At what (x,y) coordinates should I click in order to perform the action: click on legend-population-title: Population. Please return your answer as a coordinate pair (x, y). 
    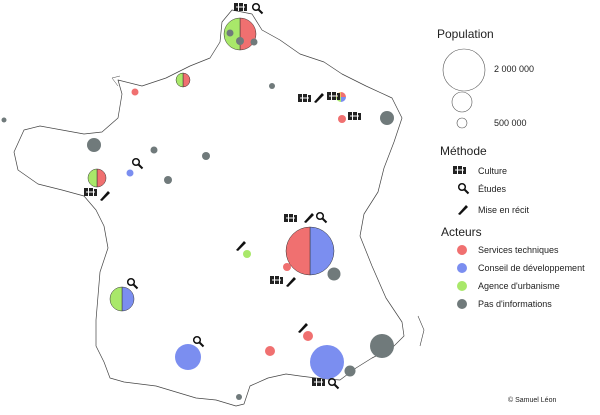
    Looking at the image, I should click on (465, 34).